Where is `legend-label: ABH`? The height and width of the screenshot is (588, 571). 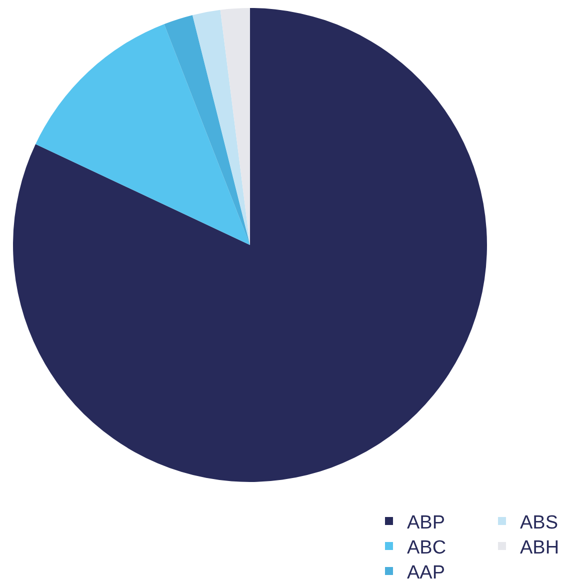
legend-label: ABH is located at coordinates (540, 548).